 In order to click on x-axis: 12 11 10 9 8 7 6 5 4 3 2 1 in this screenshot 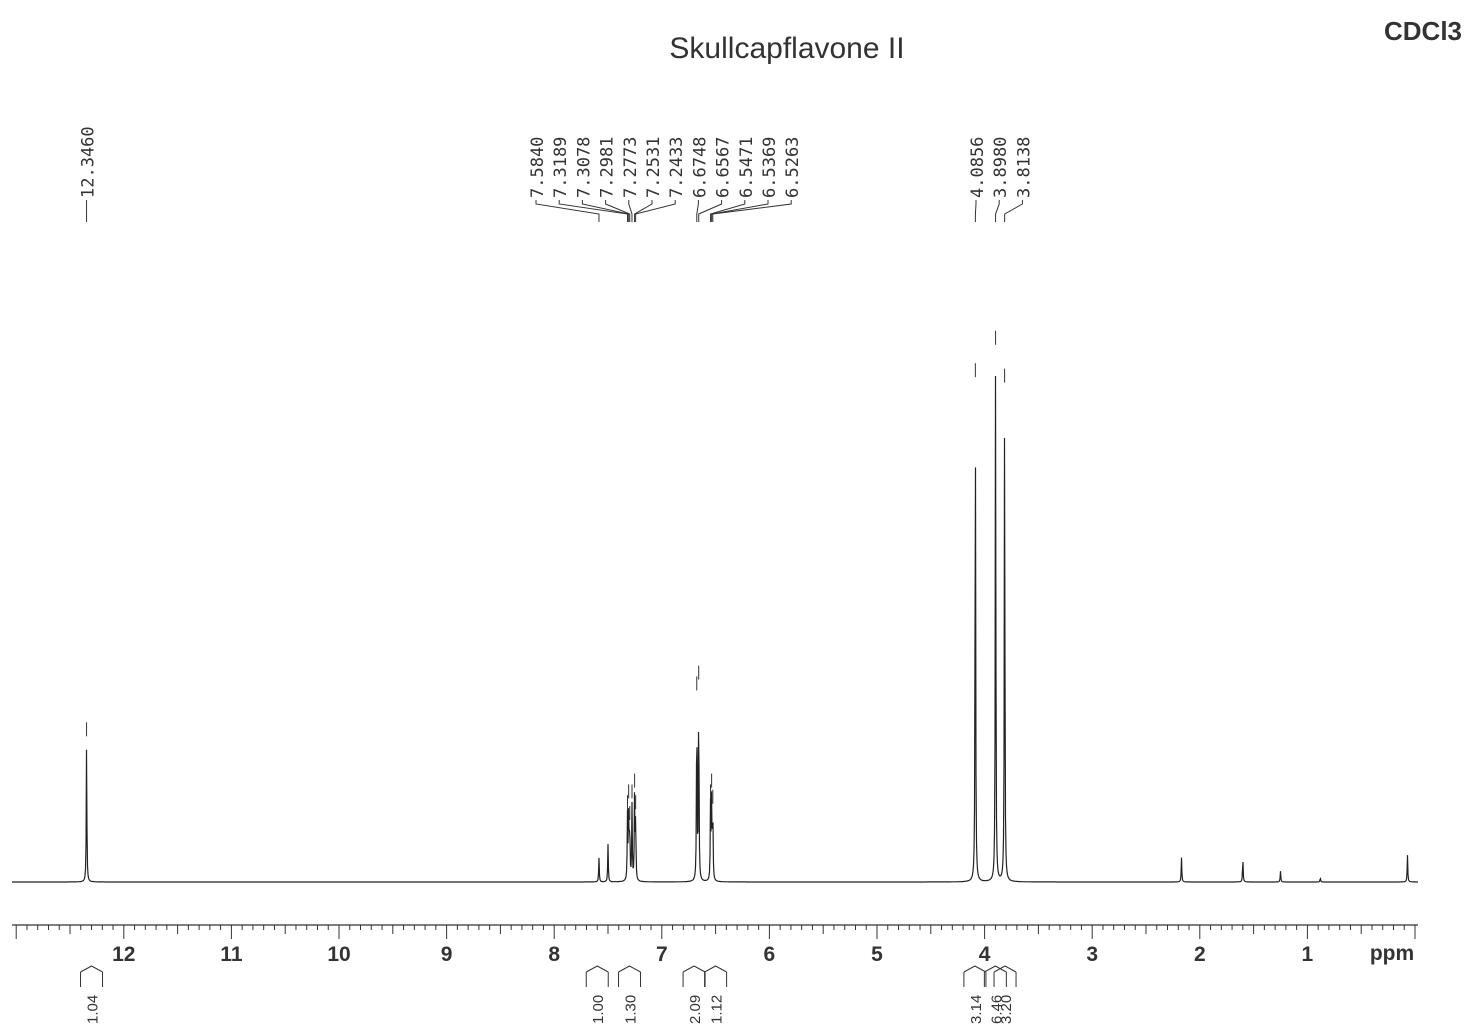, I will do `click(715, 945)`.